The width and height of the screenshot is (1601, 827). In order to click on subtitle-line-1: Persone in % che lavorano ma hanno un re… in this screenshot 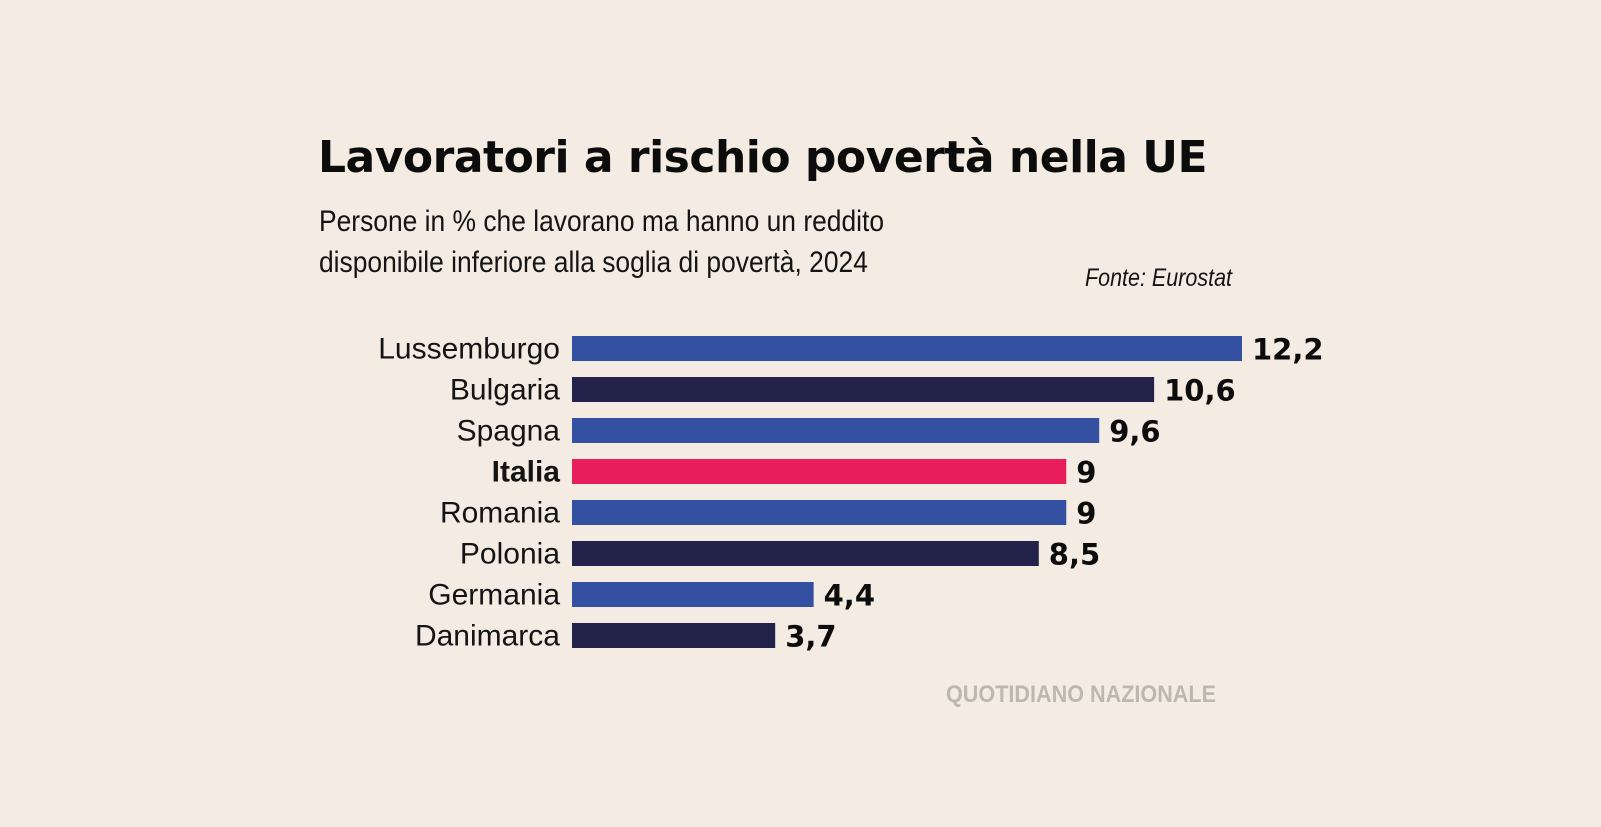, I will do `click(602, 221)`.